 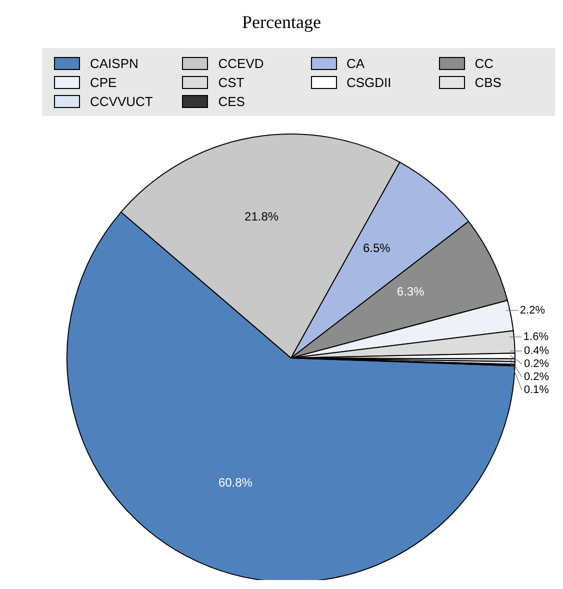 What do you see at coordinates (261, 216) in the screenshot?
I see `data-label: 21.8%` at bounding box center [261, 216].